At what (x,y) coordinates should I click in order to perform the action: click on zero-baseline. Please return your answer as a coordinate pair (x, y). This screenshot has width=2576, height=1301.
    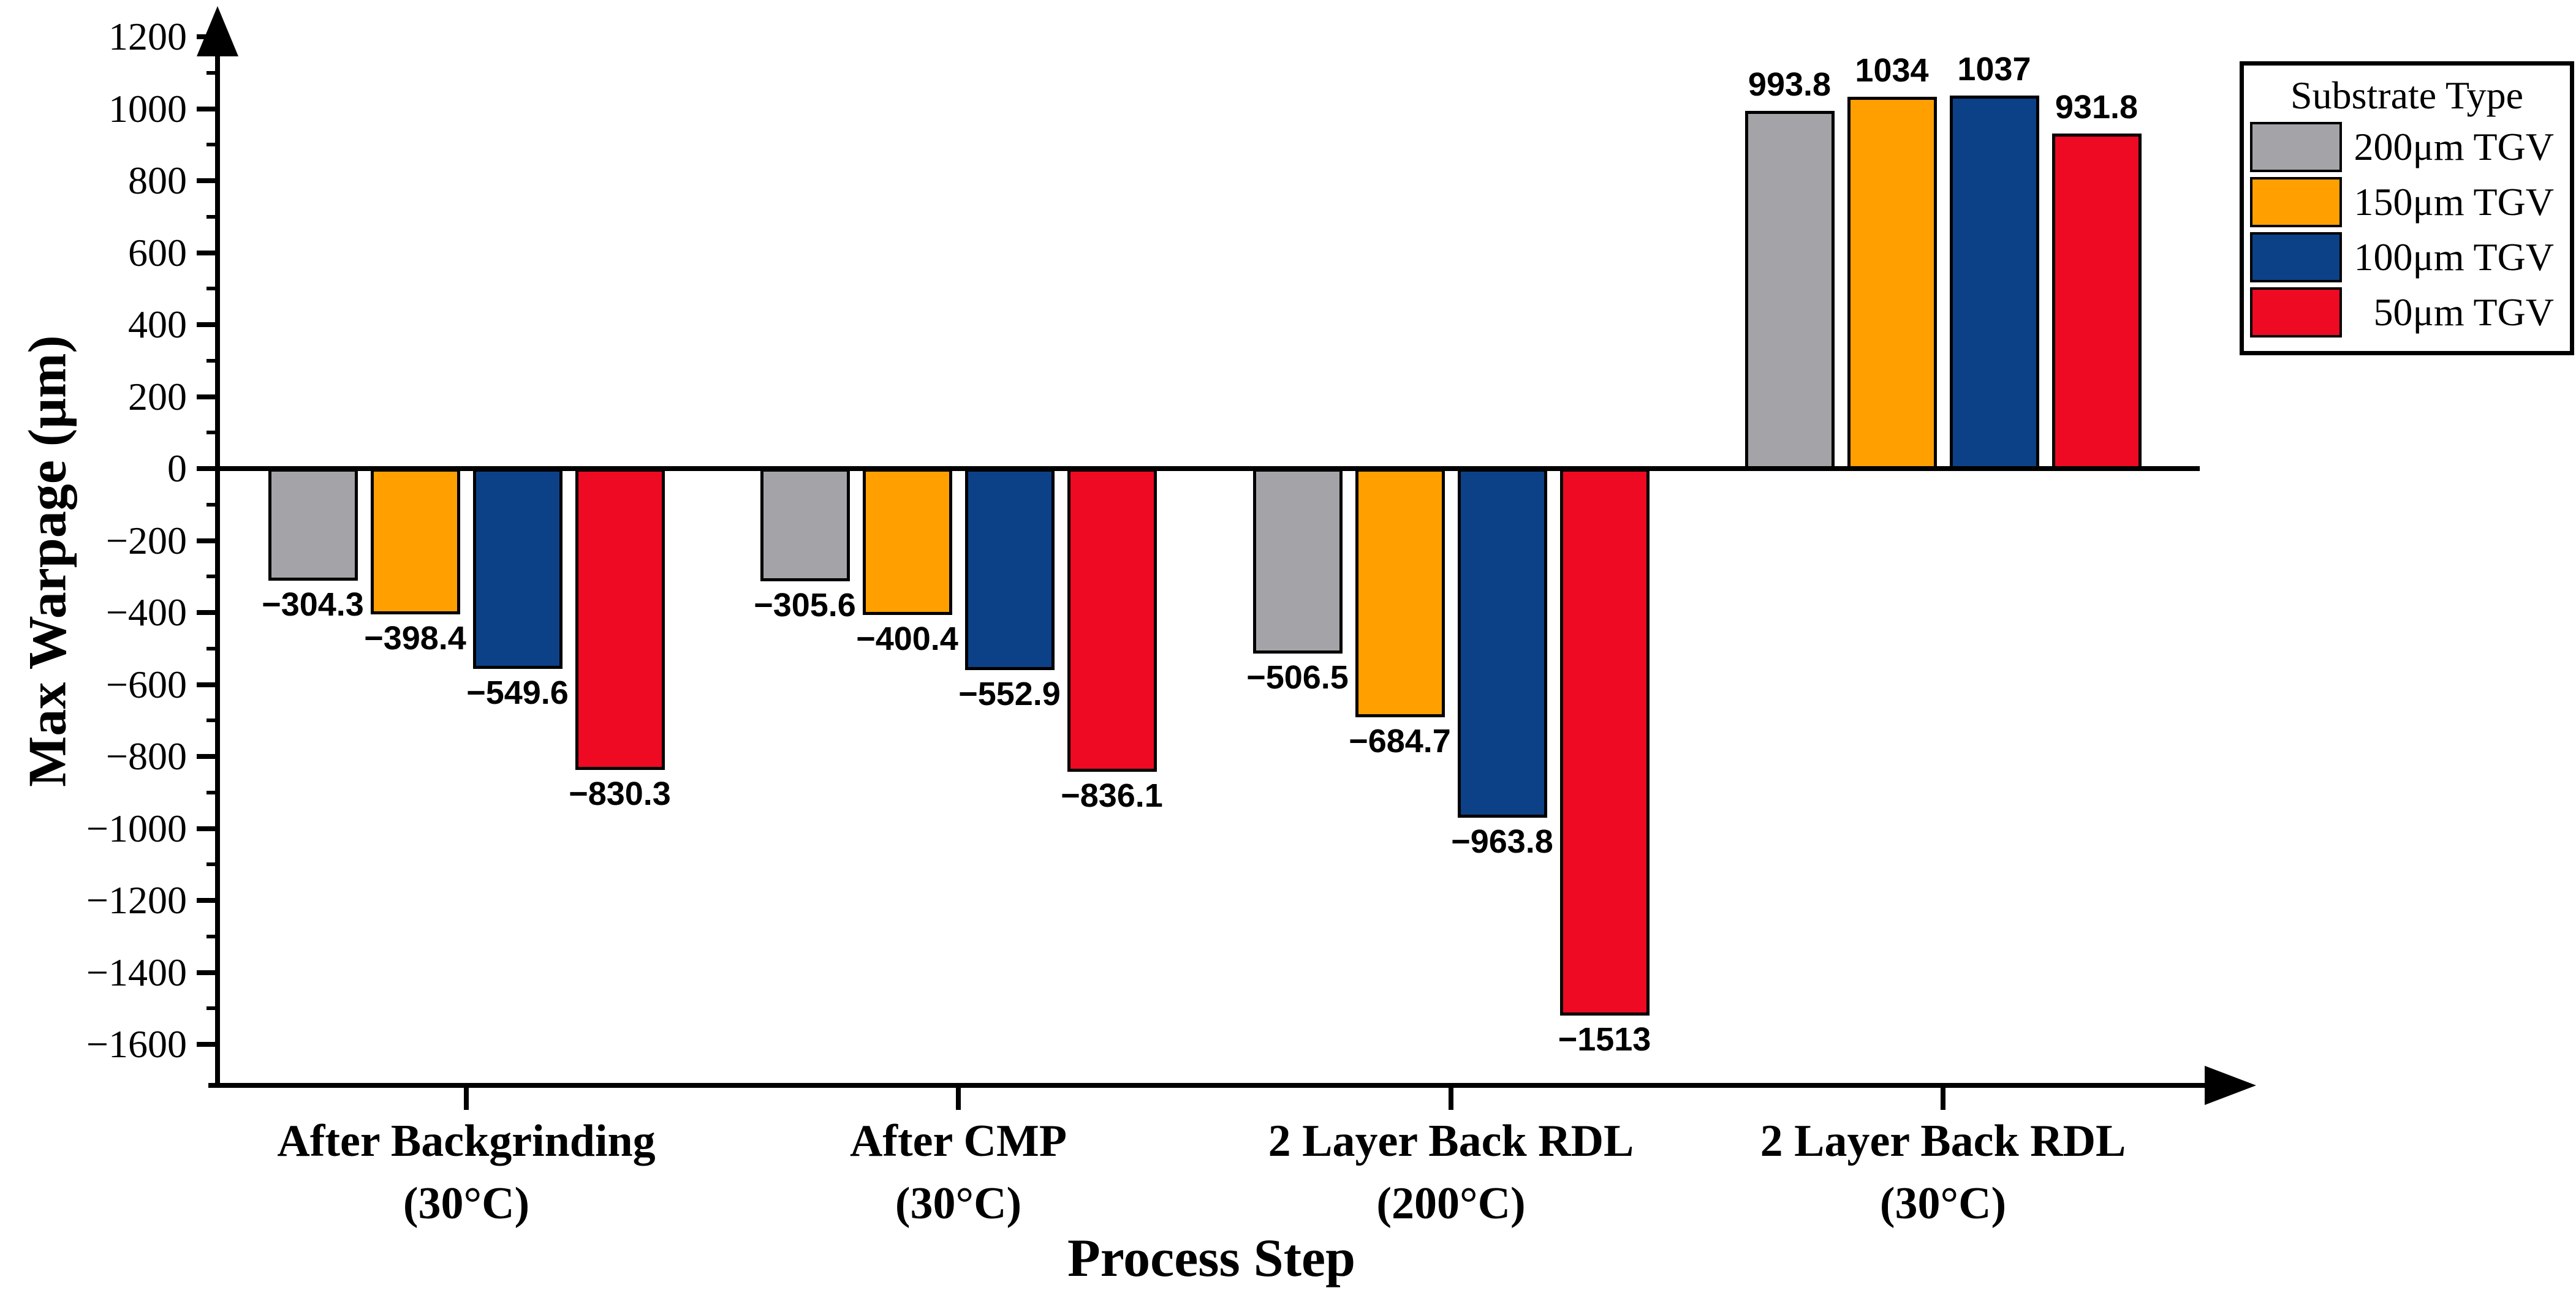
    Looking at the image, I should click on (1207, 469).